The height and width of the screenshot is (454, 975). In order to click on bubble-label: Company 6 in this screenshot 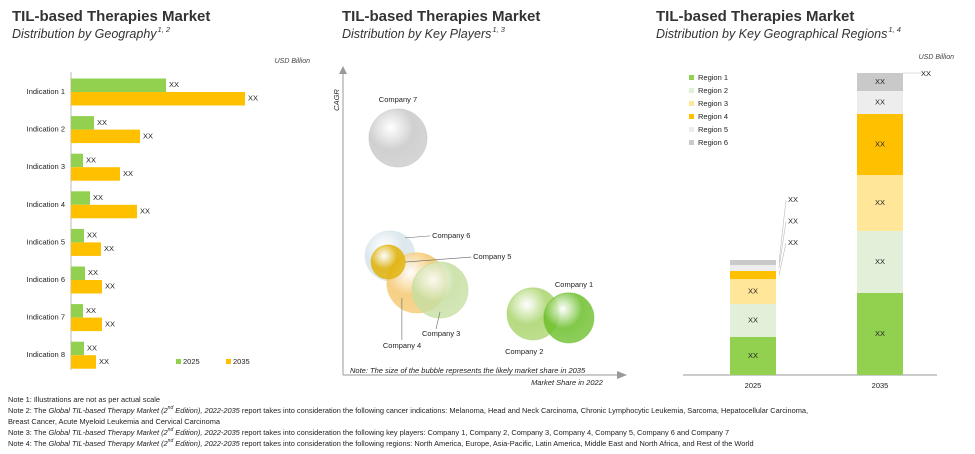, I will do `click(451, 235)`.